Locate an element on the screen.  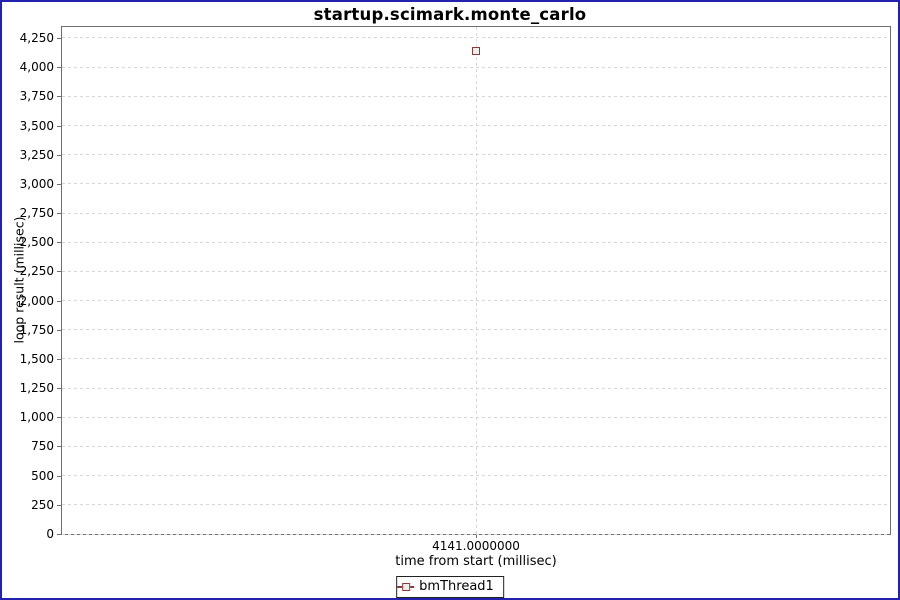
y-tick-label: 3,250 is located at coordinates (36, 154).